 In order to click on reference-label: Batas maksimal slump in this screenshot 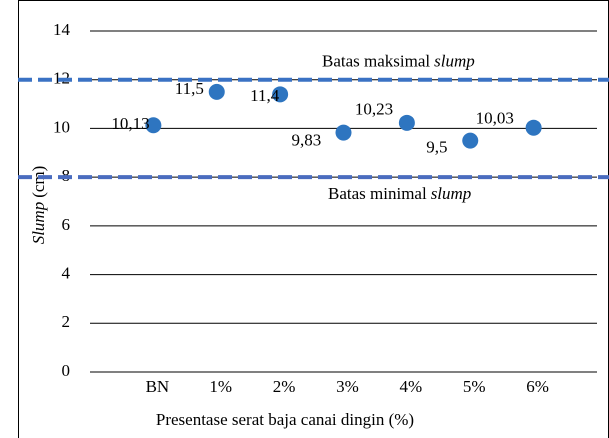, I will do `click(398, 61)`.